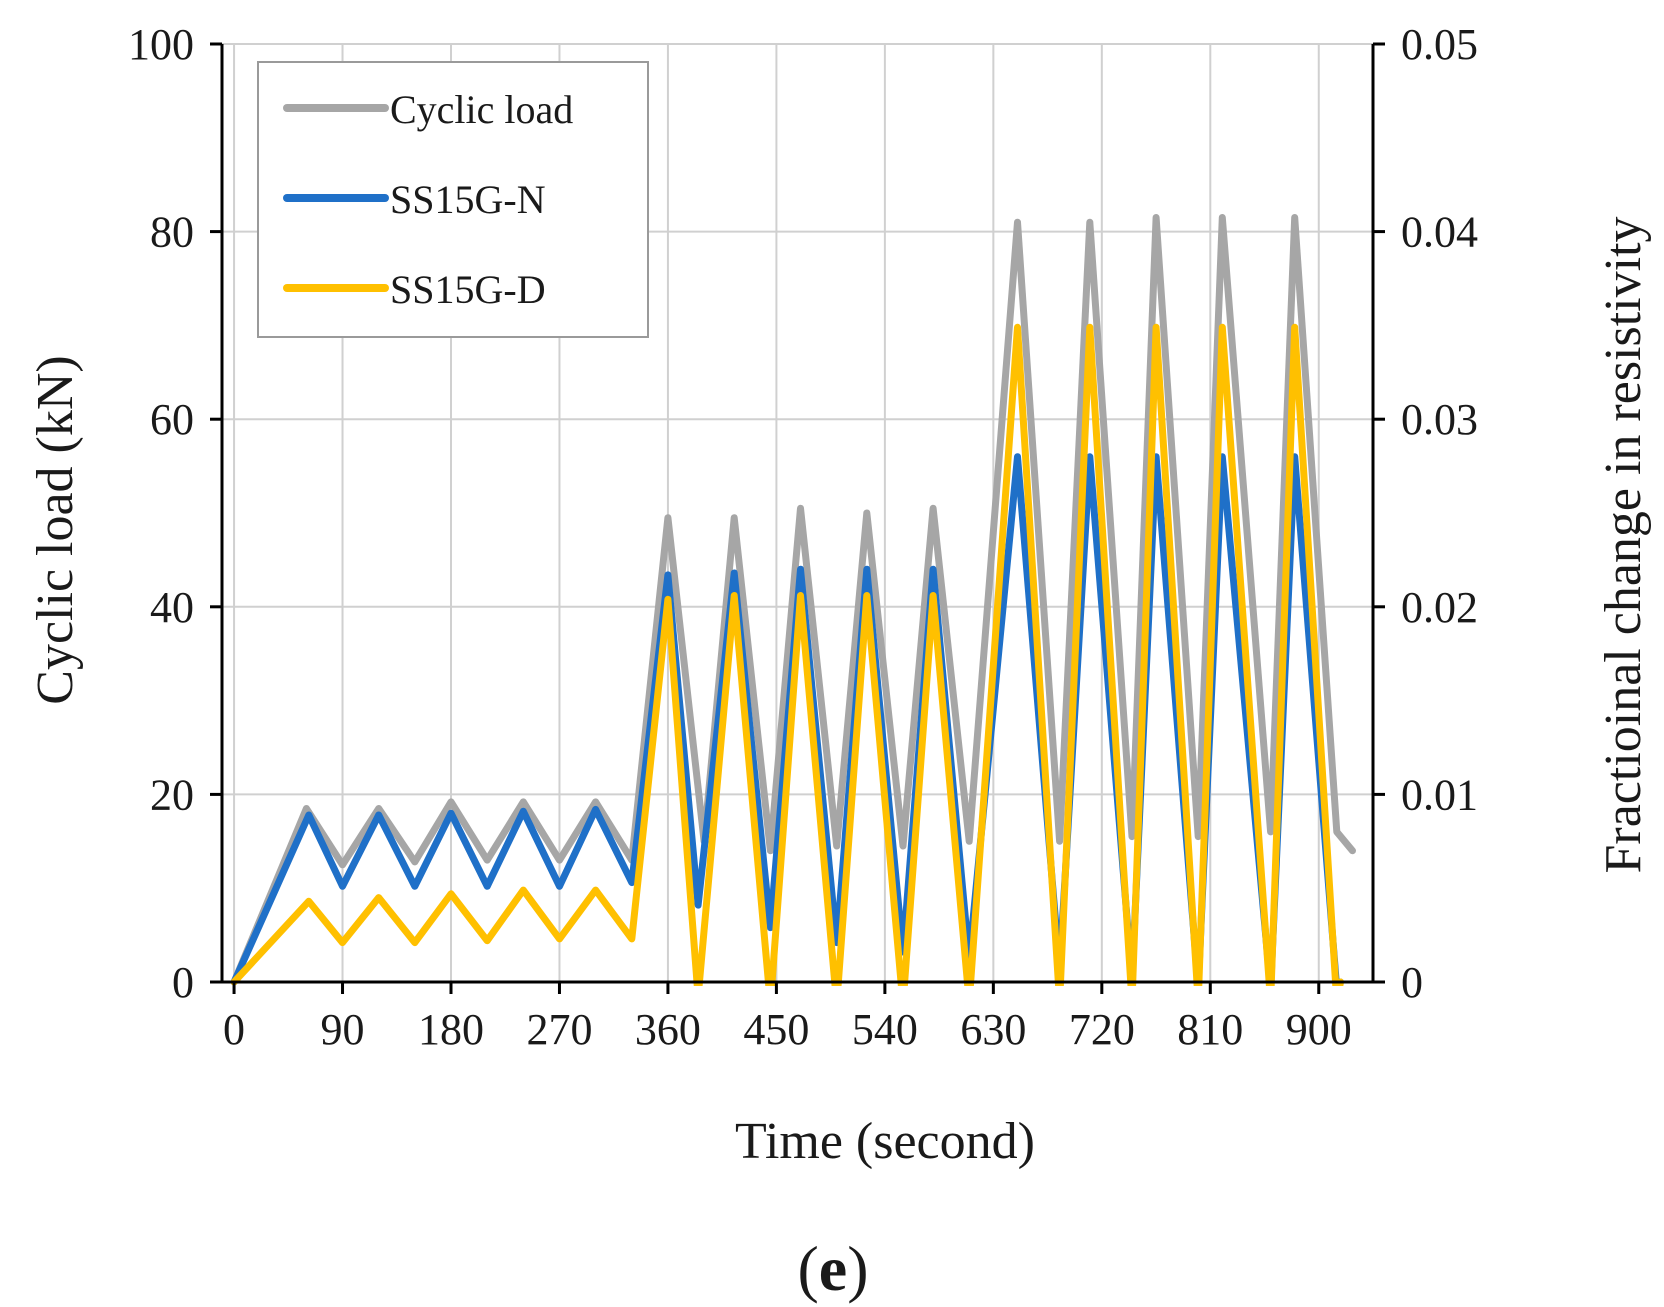 The width and height of the screenshot is (1664, 1307). I want to click on x-tick-label-2: 180, so click(451, 1029).